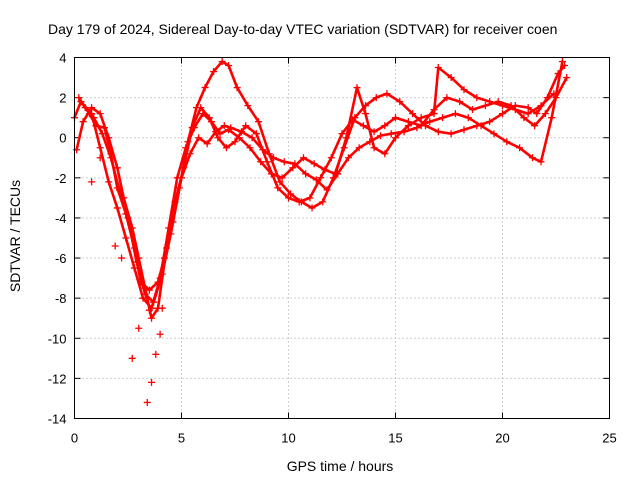 The width and height of the screenshot is (640, 480). What do you see at coordinates (609, 438) in the screenshot?
I see `x-tick-label: 25` at bounding box center [609, 438].